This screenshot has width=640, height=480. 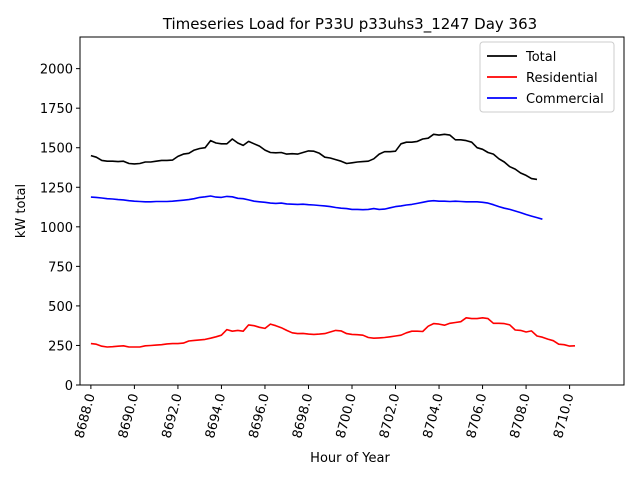 I want to click on y-tick-label: 1750, so click(x=56, y=109).